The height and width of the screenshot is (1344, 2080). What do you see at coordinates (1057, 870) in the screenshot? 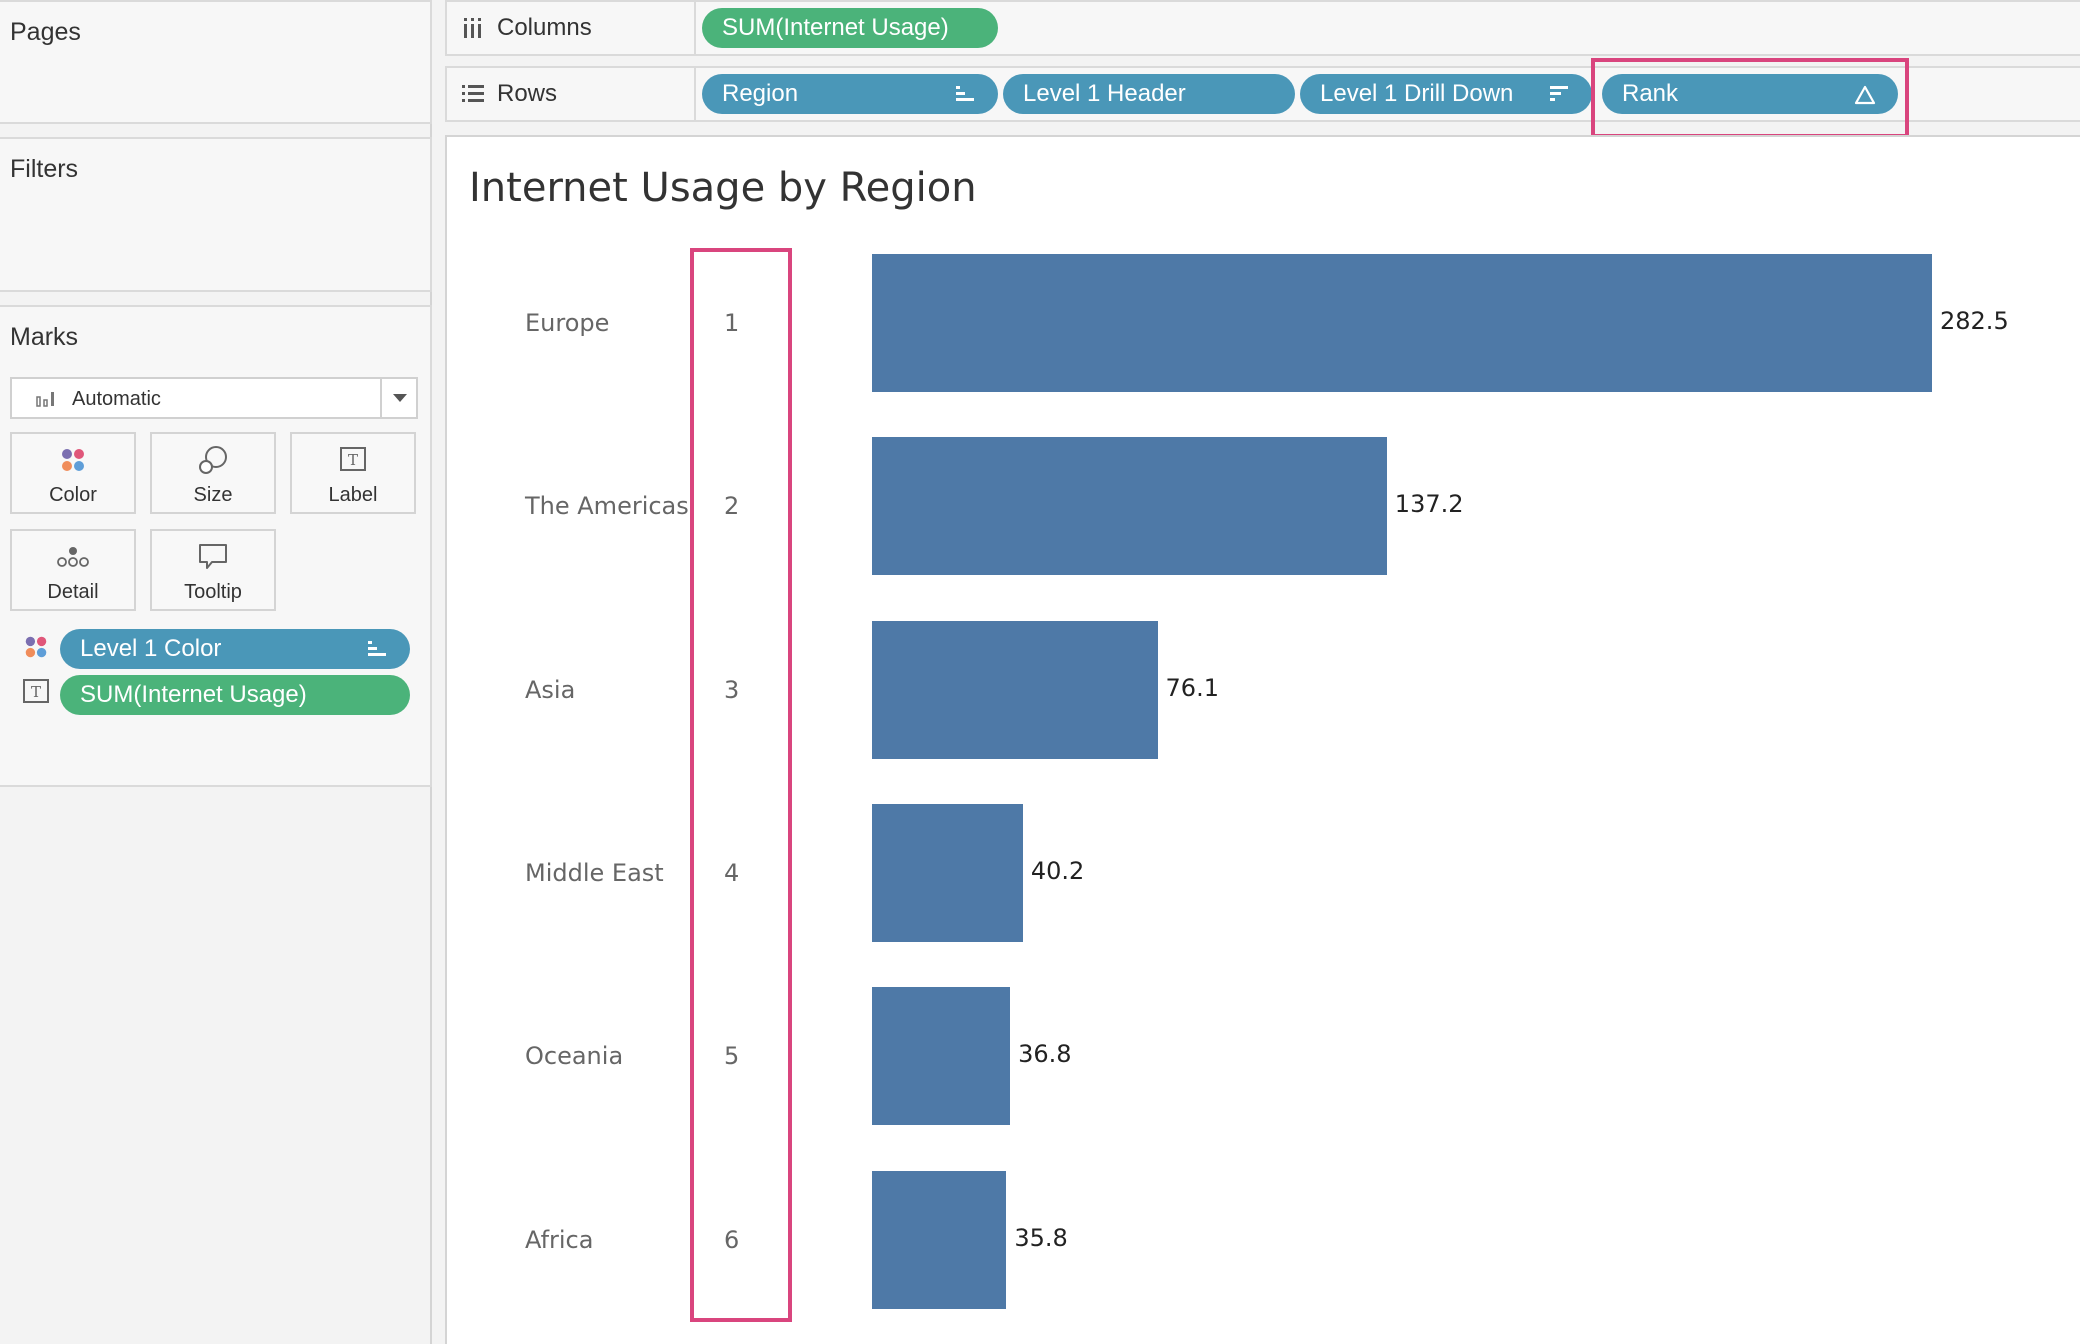
I see `bar-value-label: 40.2` at bounding box center [1057, 870].